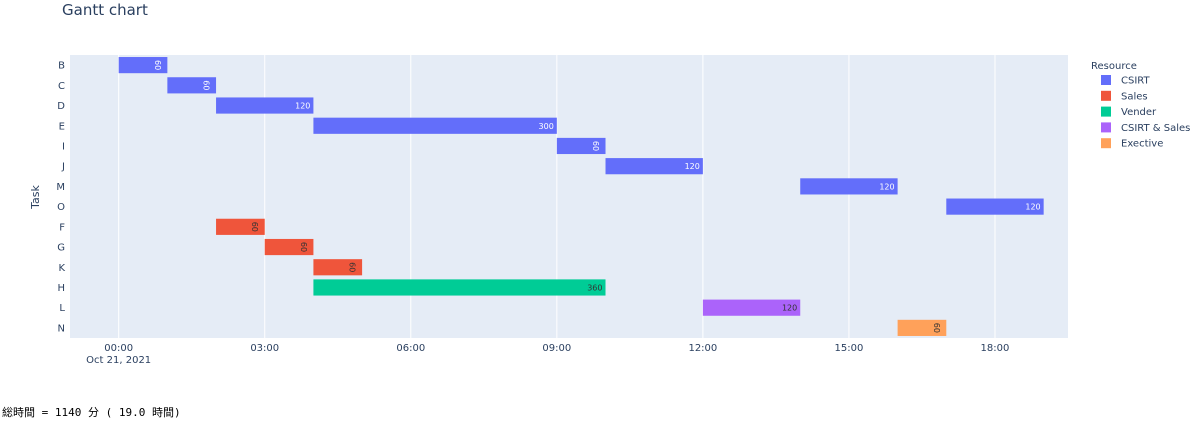  What do you see at coordinates (62, 227) in the screenshot?
I see `y-tick-label: F` at bounding box center [62, 227].